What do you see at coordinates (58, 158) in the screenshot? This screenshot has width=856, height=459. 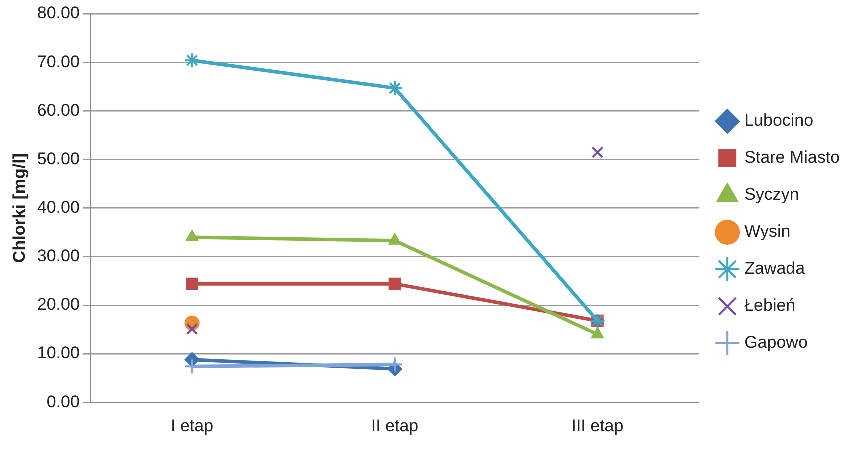 I see `y-tick-label: 50.00` at bounding box center [58, 158].